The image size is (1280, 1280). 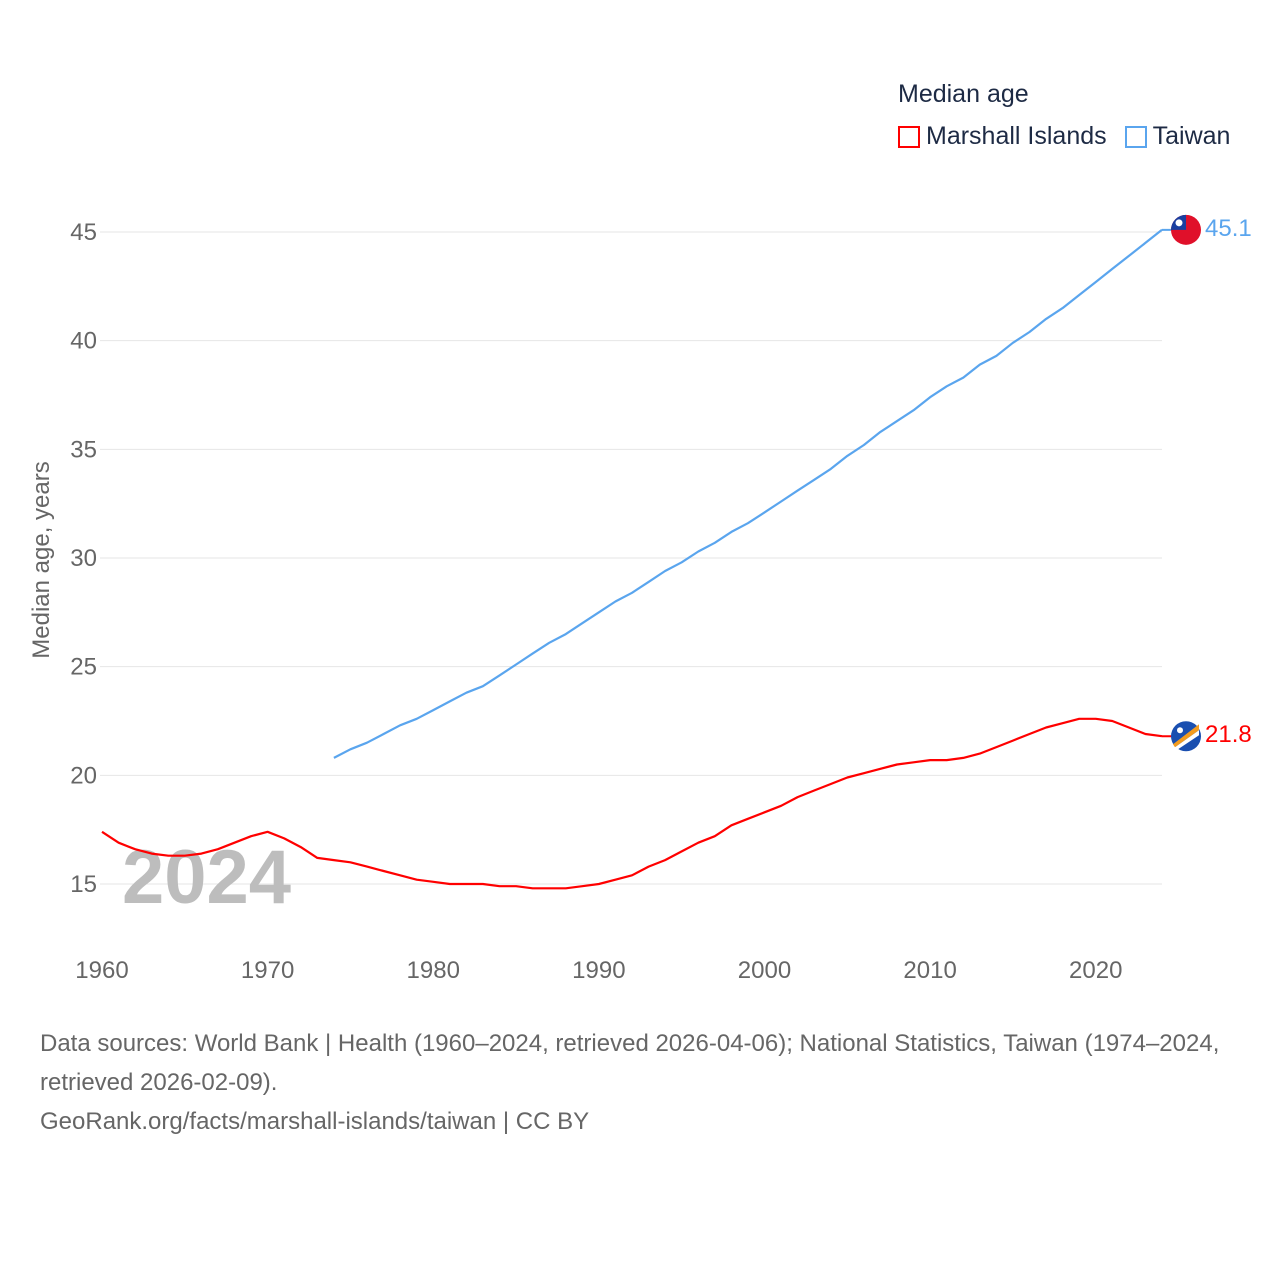 What do you see at coordinates (929, 970) in the screenshot?
I see `x-tick-label: 2010` at bounding box center [929, 970].